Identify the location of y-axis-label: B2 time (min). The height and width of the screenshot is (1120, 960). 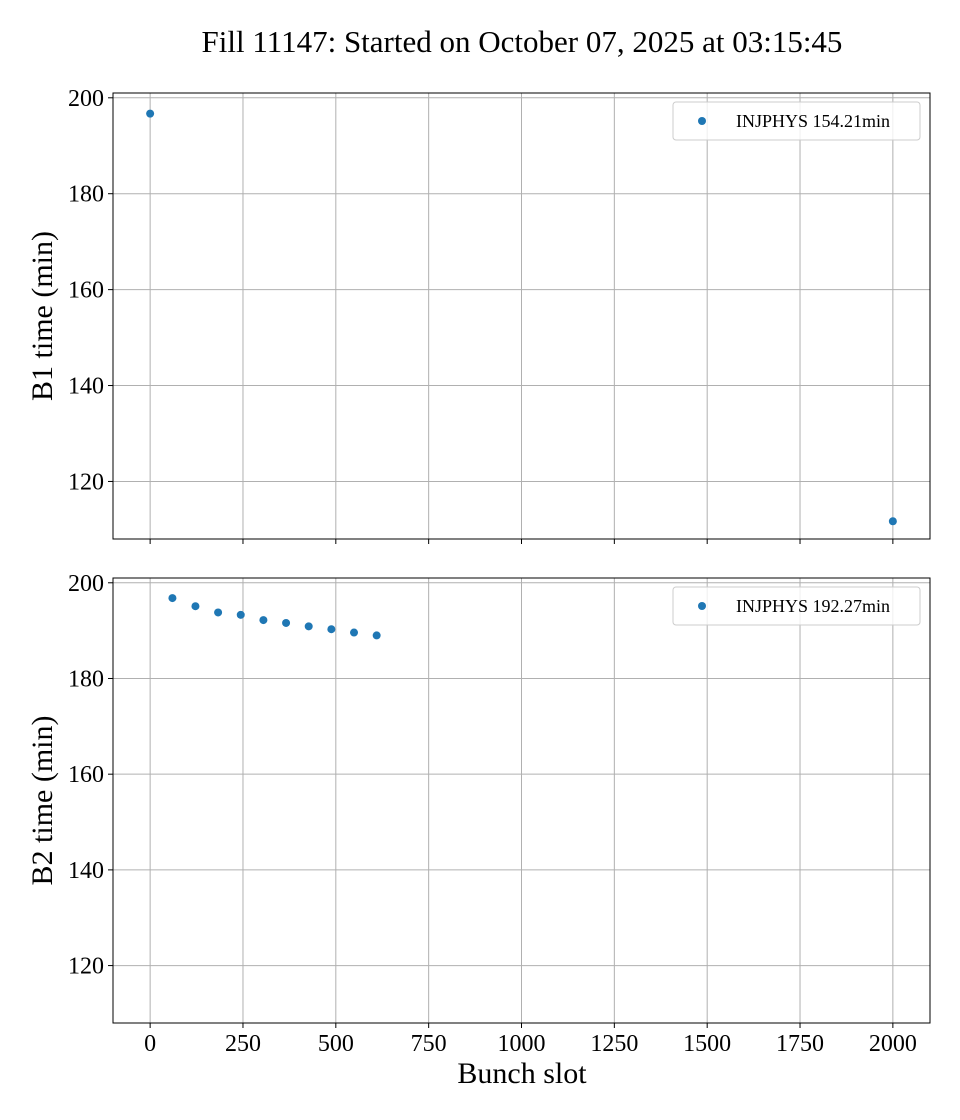
(42, 801).